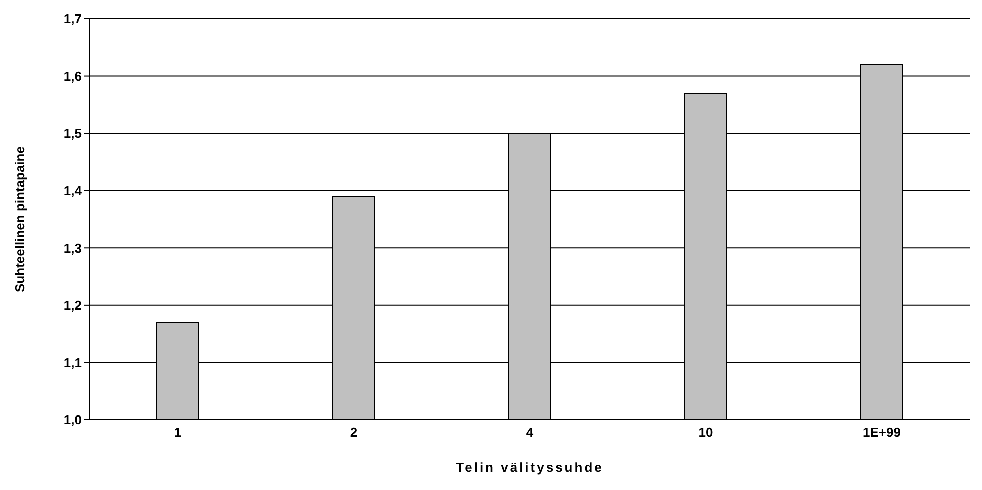  What do you see at coordinates (73, 248) in the screenshot?
I see `y-tick-label: 1,3` at bounding box center [73, 248].